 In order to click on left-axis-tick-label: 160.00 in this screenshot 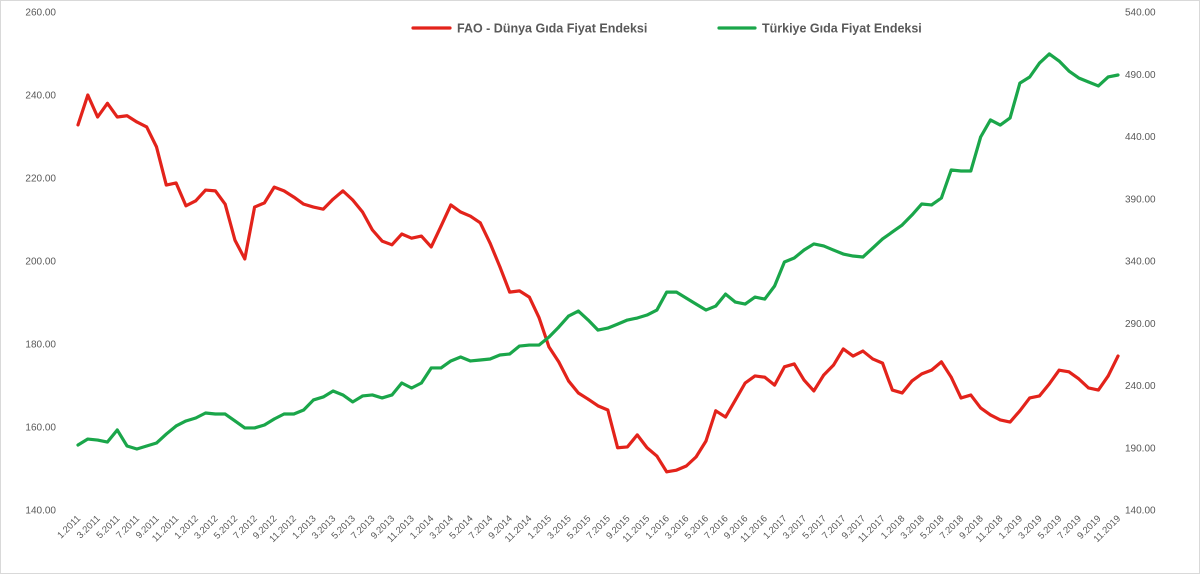, I will do `click(40, 428)`.